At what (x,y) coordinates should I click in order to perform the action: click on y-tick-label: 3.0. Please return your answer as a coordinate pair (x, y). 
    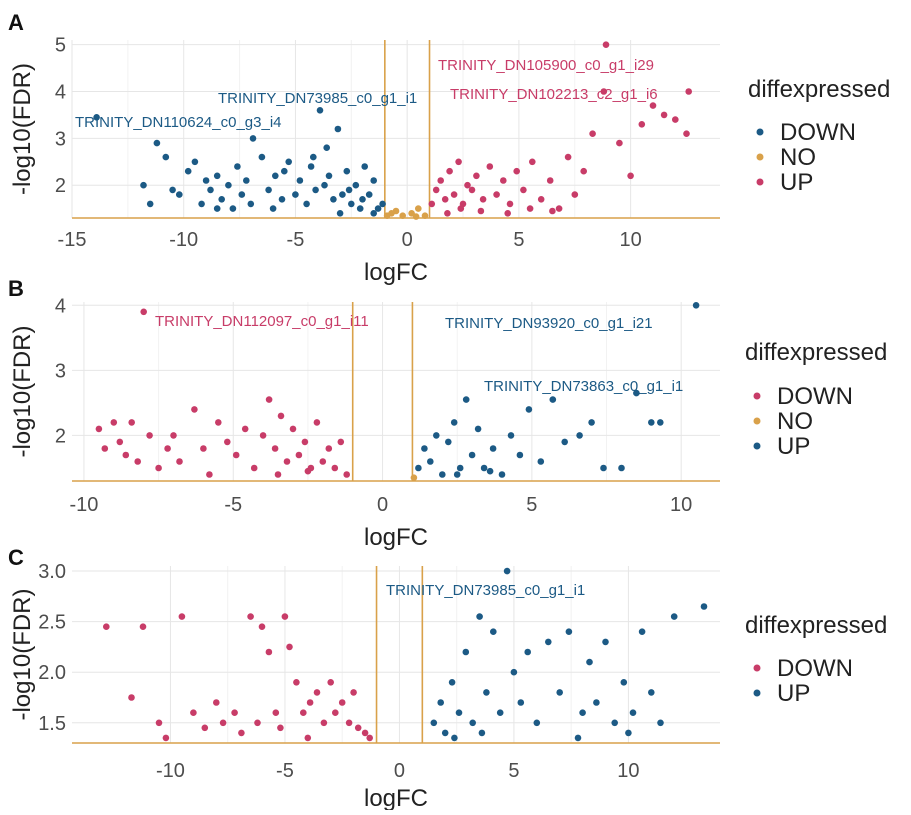
    Looking at the image, I should click on (52, 572).